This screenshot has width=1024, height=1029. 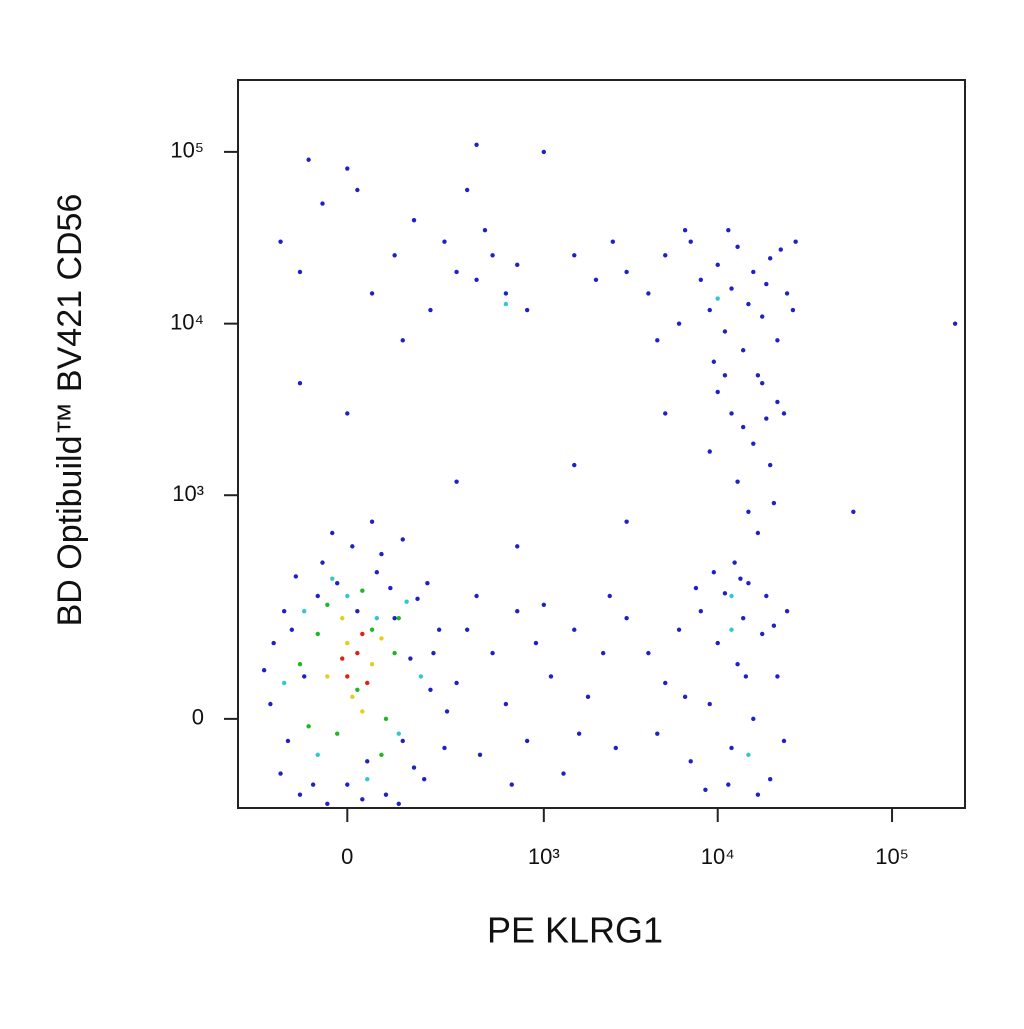 What do you see at coordinates (718, 856) in the screenshot?
I see `x-tick-label: 10⁴` at bounding box center [718, 856].